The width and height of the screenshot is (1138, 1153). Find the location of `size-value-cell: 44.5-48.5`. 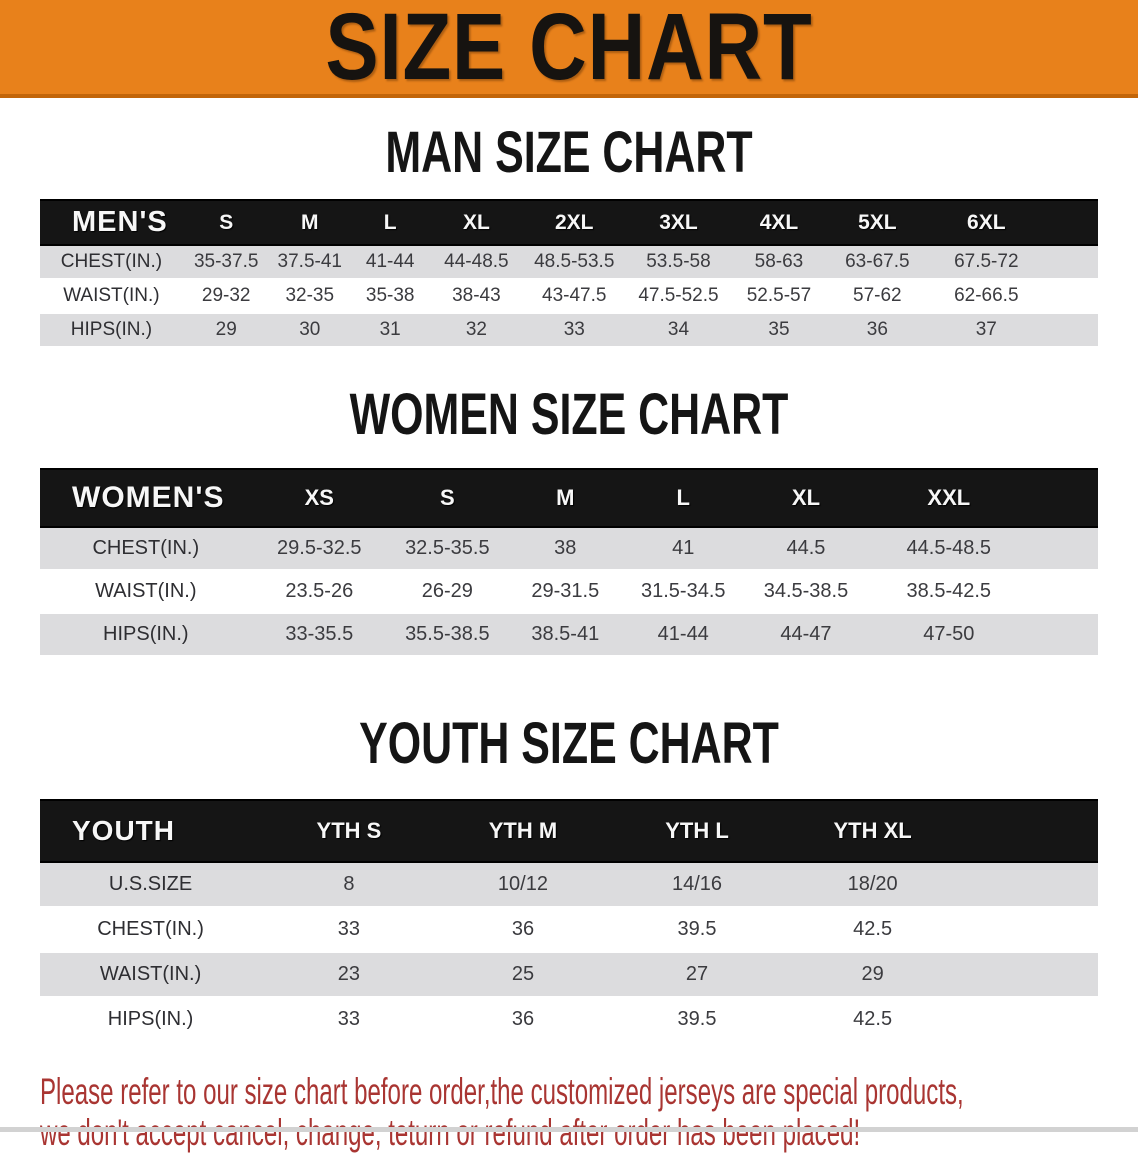

size-value-cell: 44.5-48.5 is located at coordinates (949, 549).